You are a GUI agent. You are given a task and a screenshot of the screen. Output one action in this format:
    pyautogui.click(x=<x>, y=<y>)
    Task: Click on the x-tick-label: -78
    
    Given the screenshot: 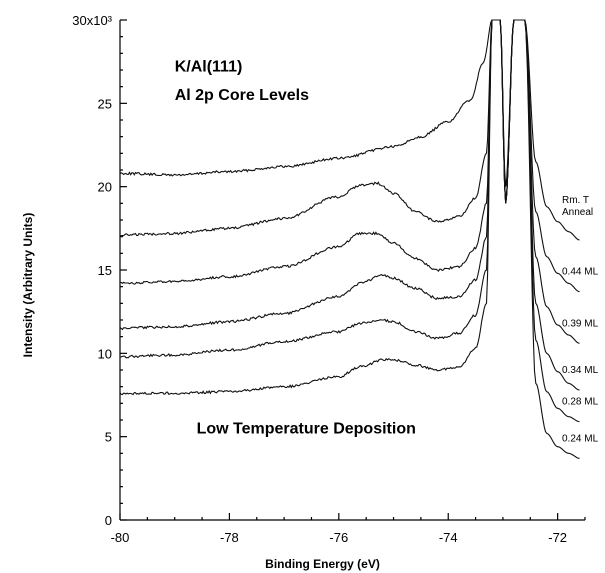 What is the action you would take?
    pyautogui.click(x=229, y=537)
    